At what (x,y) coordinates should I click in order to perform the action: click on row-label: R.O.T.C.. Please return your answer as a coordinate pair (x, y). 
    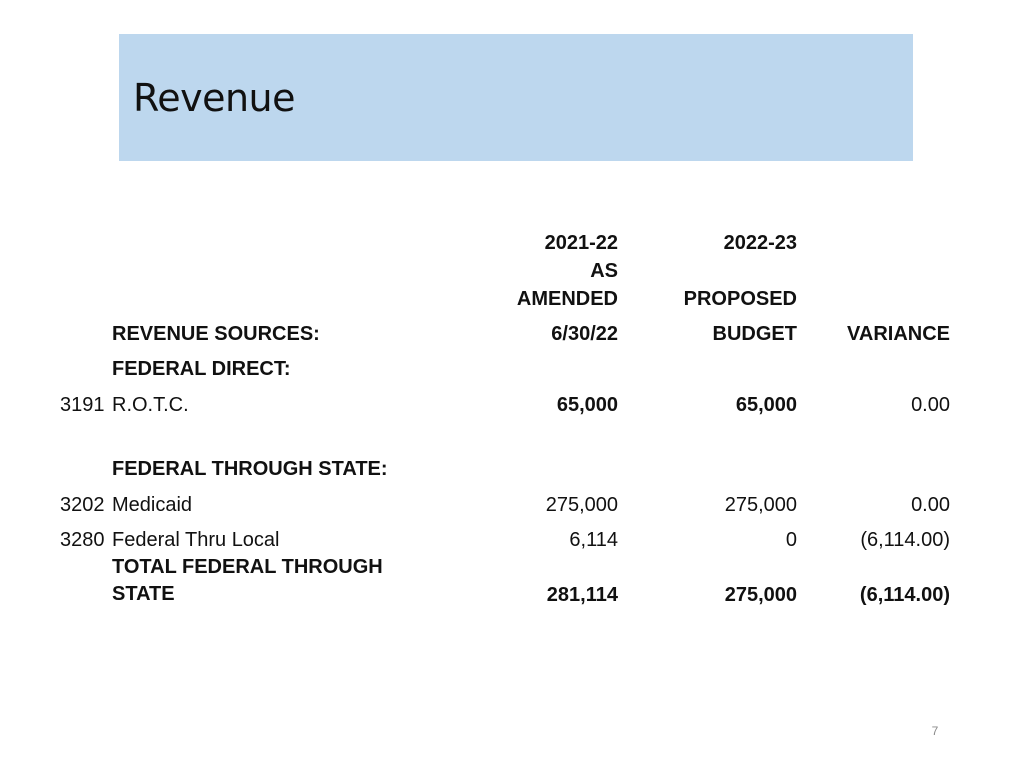
    Looking at the image, I should click on (150, 405).